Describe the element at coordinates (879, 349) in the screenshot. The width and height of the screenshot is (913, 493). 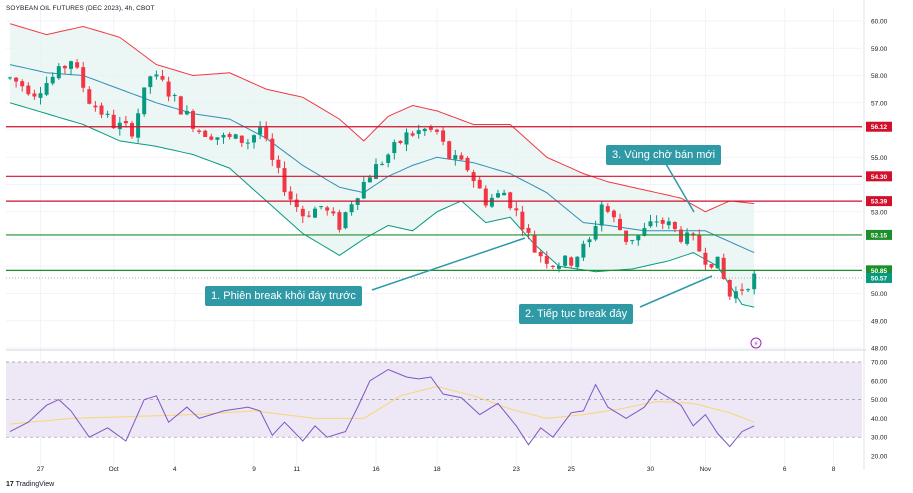
I see `y-tick-label: 48.00` at that location.